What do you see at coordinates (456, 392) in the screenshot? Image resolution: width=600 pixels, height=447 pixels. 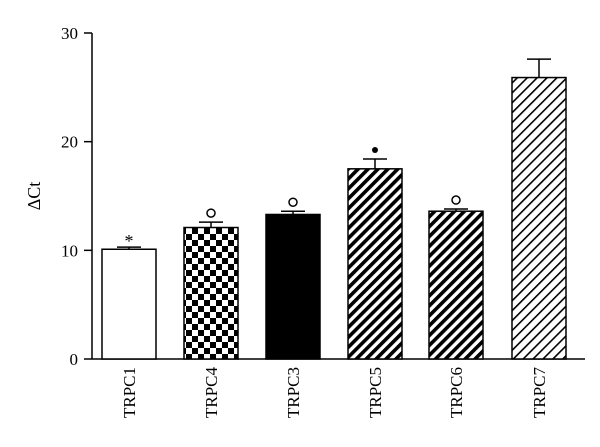 I see `x-tick-label-trpc6: TRPC6` at bounding box center [456, 392].